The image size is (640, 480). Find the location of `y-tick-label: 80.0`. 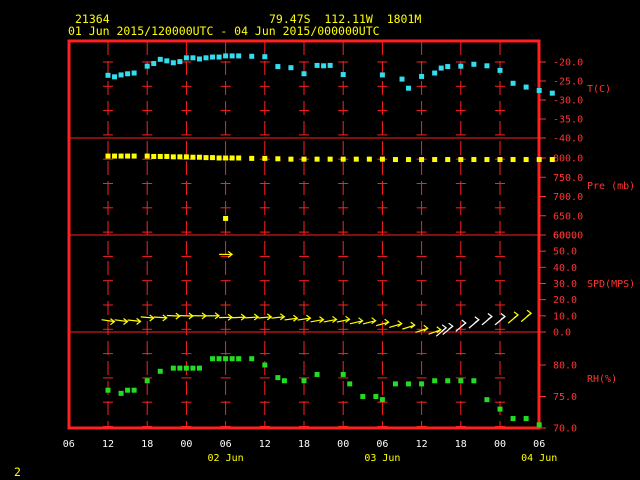

y-tick-label: 80.0 is located at coordinates (565, 366).